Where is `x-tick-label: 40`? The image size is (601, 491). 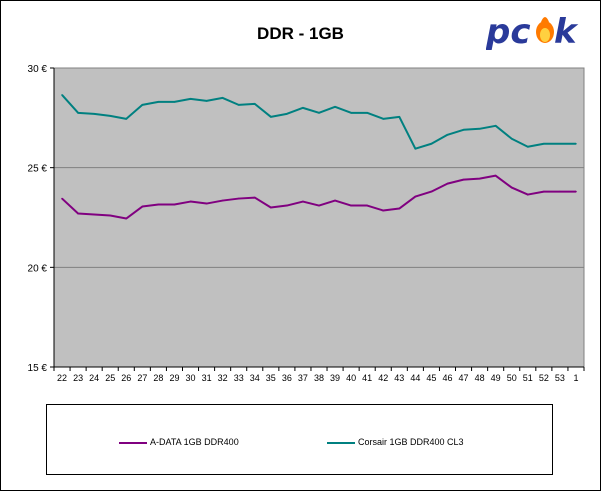
x-tick-label: 40 is located at coordinates (351, 378).